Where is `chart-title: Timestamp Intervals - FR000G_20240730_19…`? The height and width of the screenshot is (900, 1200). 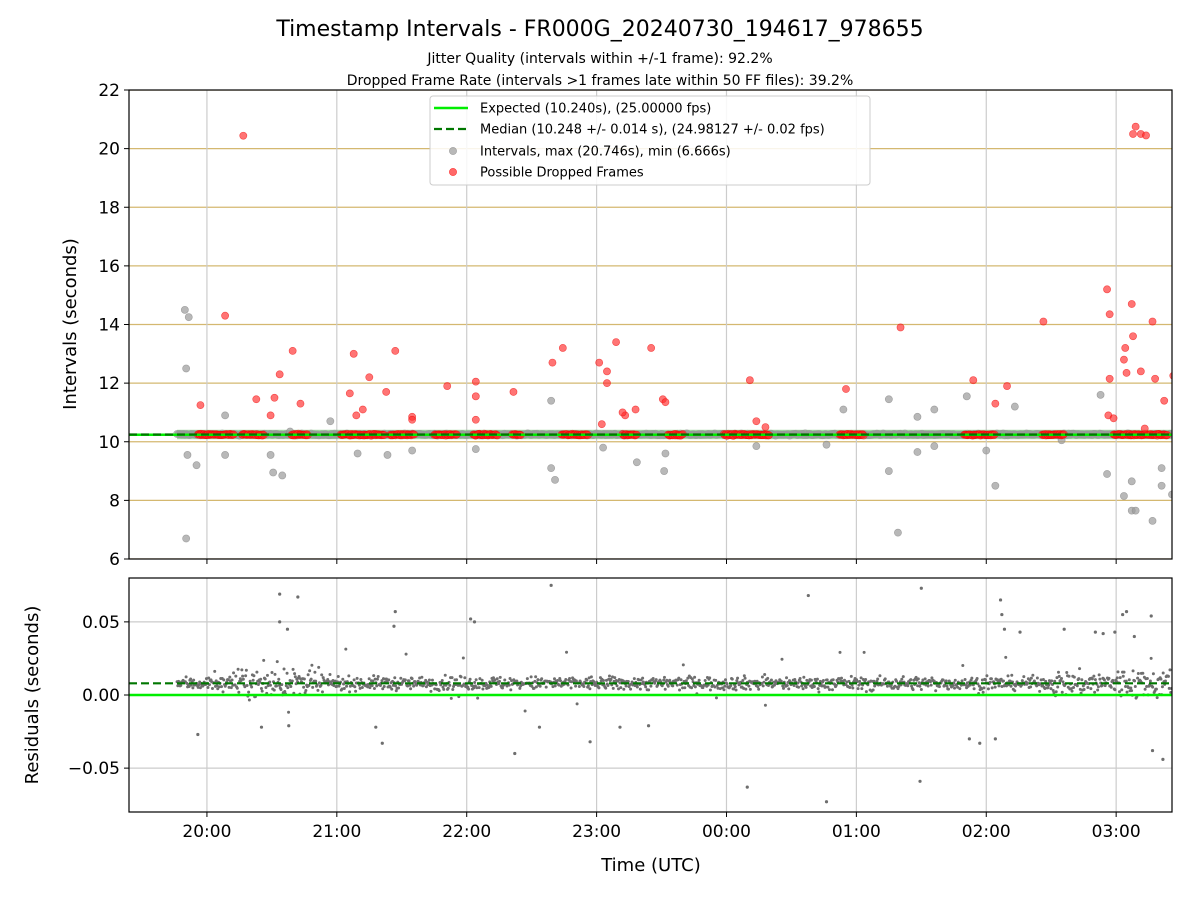
chart-title: Timestamp Intervals - FR000G_20240730_19… is located at coordinates (599, 29).